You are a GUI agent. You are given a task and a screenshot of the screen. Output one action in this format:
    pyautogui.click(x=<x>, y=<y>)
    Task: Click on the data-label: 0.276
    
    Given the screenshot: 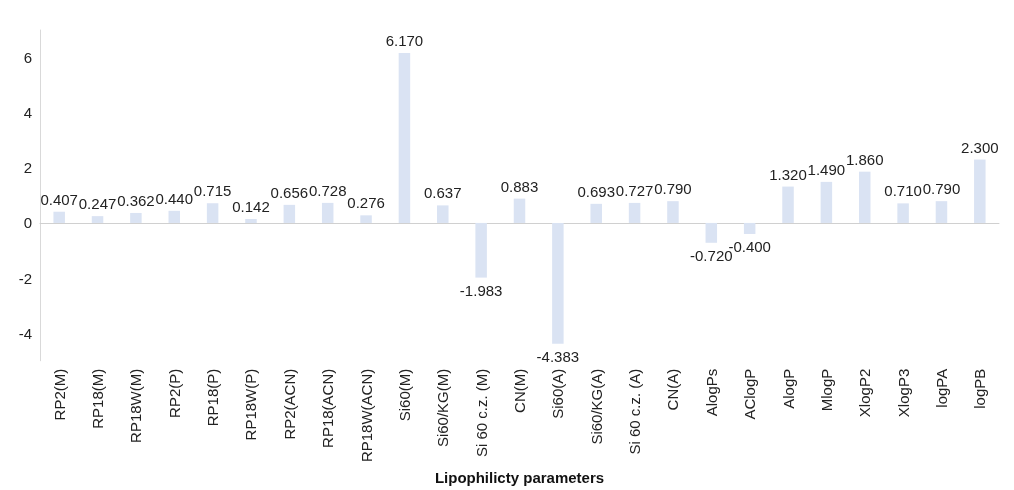 What is the action you would take?
    pyautogui.click(x=366, y=203)
    